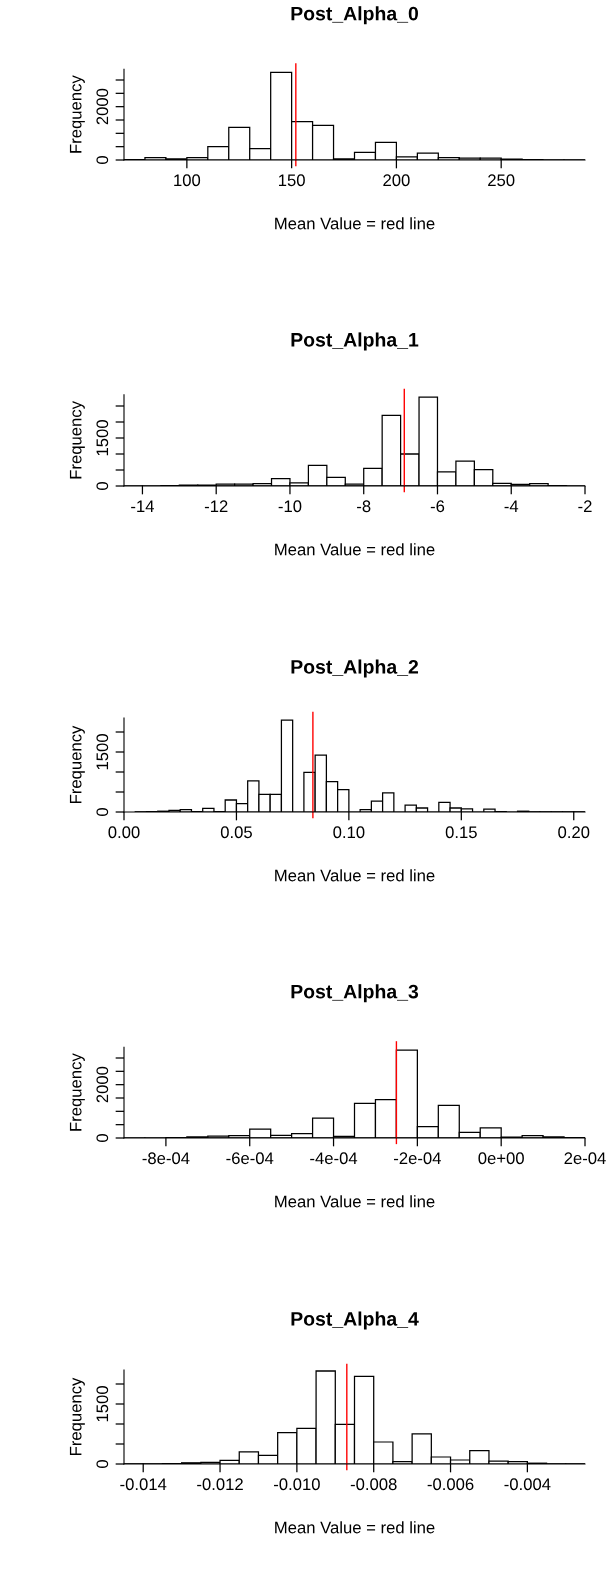 The width and height of the screenshot is (609, 1569). Describe the element at coordinates (585, 506) in the screenshot. I see `x-tick-label: -2` at that location.